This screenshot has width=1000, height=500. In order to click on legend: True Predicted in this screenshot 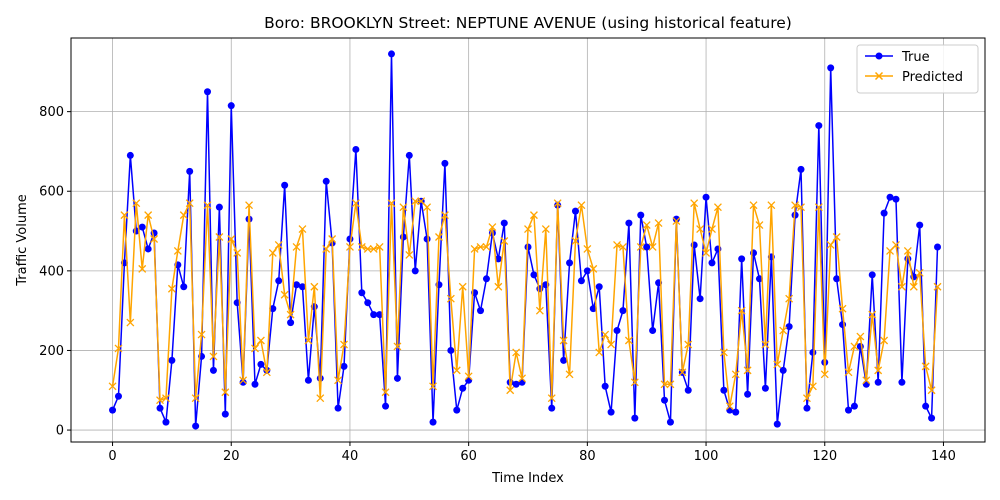, I will do `click(917, 69)`.